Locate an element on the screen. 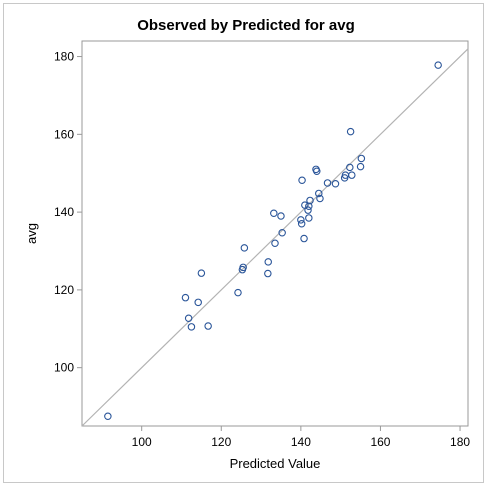 The image size is (490, 489). x-tick-label: 100 is located at coordinates (142, 442).